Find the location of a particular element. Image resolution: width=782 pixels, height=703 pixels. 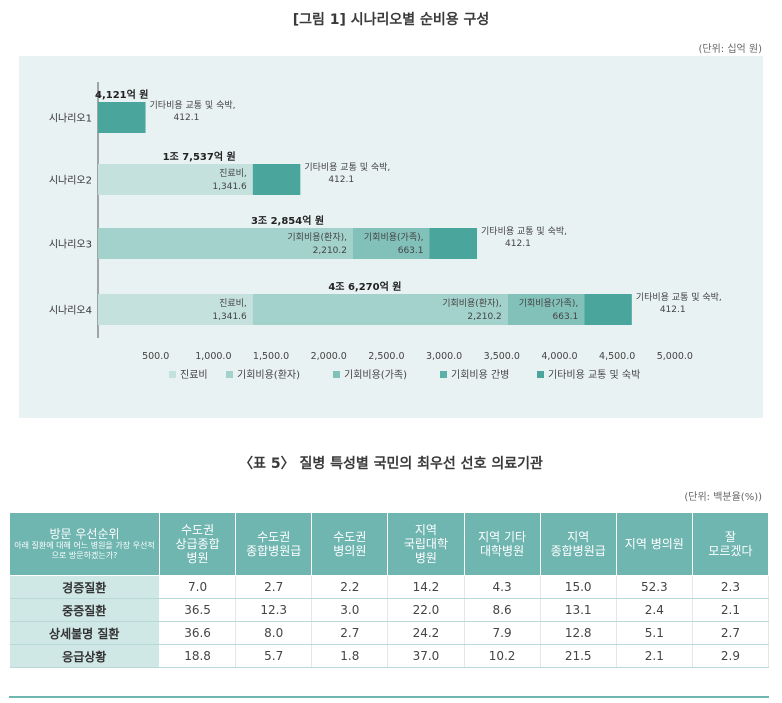

table-cell: 14.2 is located at coordinates (426, 587).